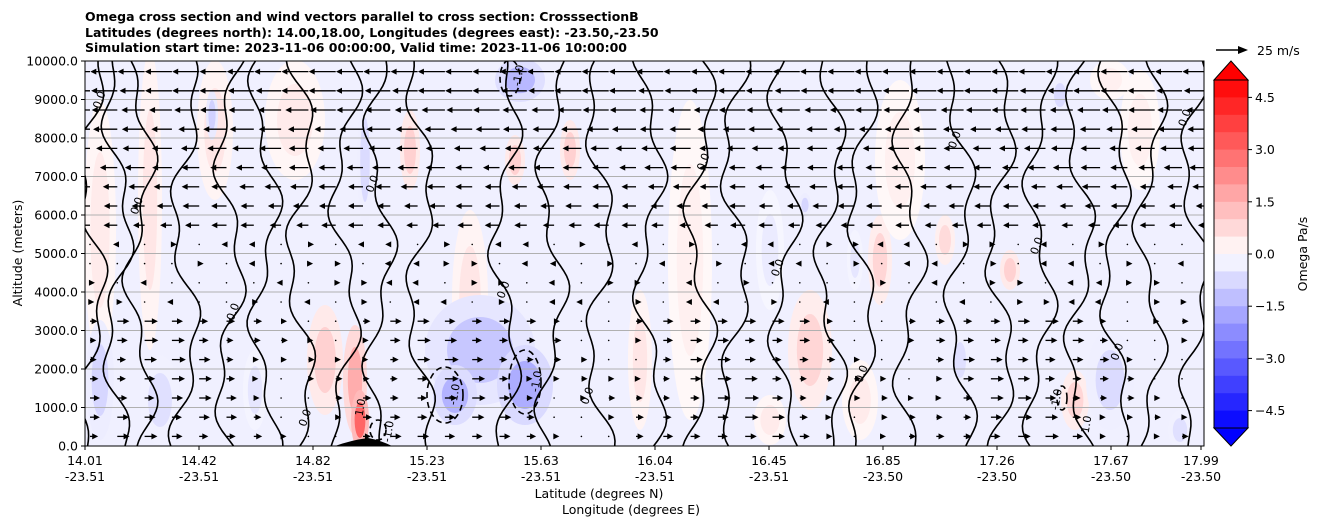 This screenshot has height=526, width=1320. What do you see at coordinates (1111, 460) in the screenshot?
I see `x-tick-label-lat: 17.67` at bounding box center [1111, 460].